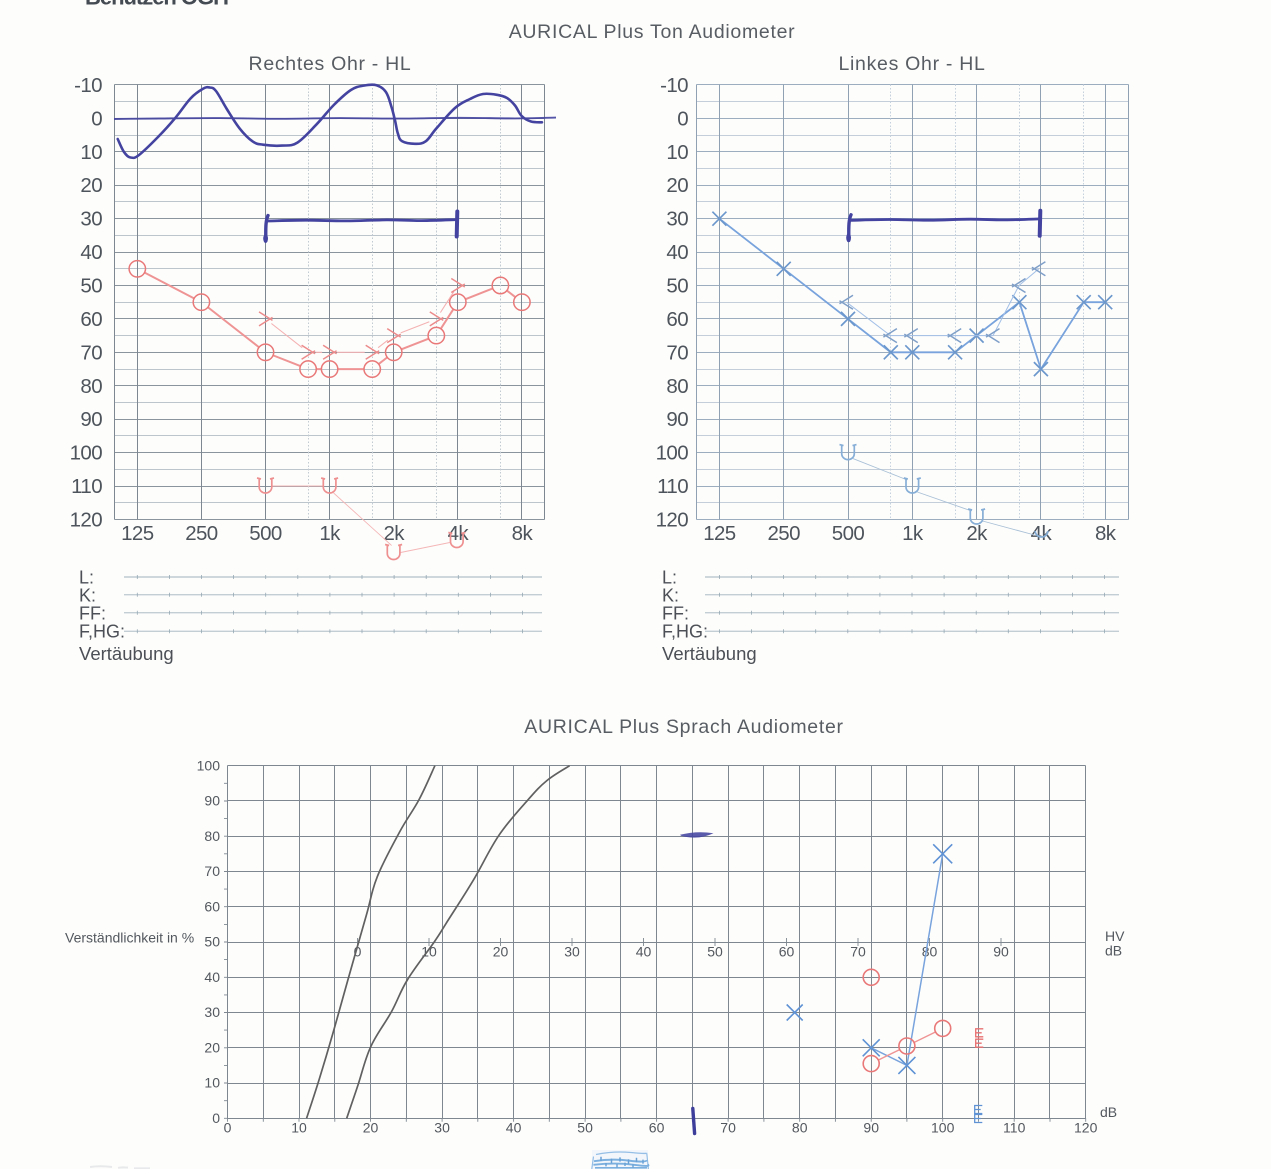 The width and height of the screenshot is (1271, 1174). I want to click on svg-text: Rechtes Ohr - HL, so click(330, 64).